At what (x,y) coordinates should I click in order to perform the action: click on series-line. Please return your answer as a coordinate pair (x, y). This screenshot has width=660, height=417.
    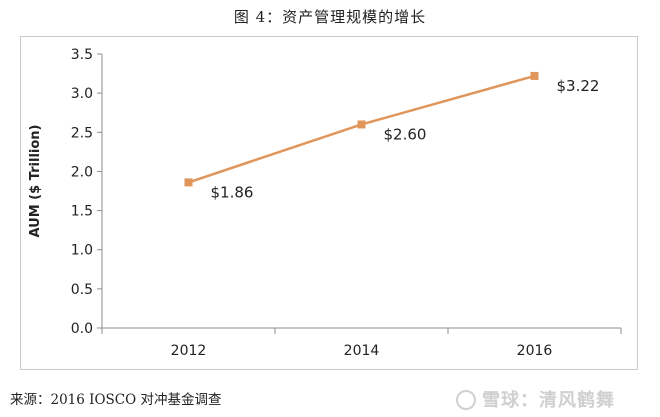
    Looking at the image, I should click on (361, 129).